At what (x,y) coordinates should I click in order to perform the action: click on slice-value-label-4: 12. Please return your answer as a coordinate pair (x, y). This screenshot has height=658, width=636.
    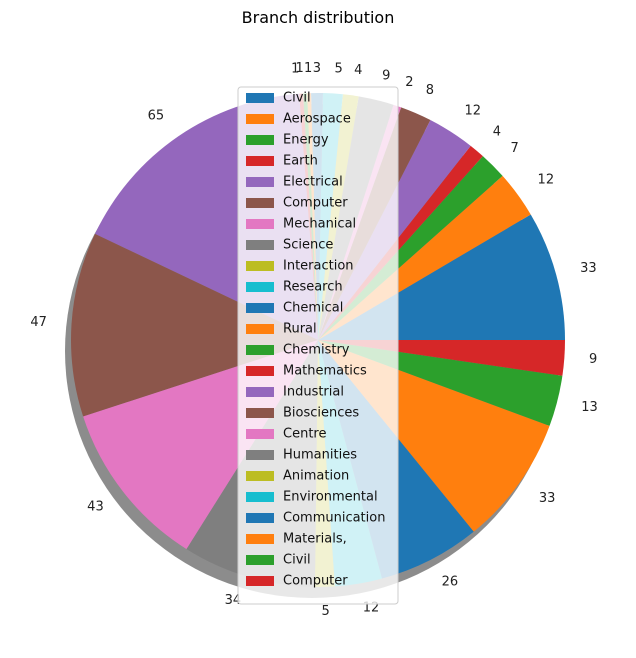
    Looking at the image, I should click on (472, 111).